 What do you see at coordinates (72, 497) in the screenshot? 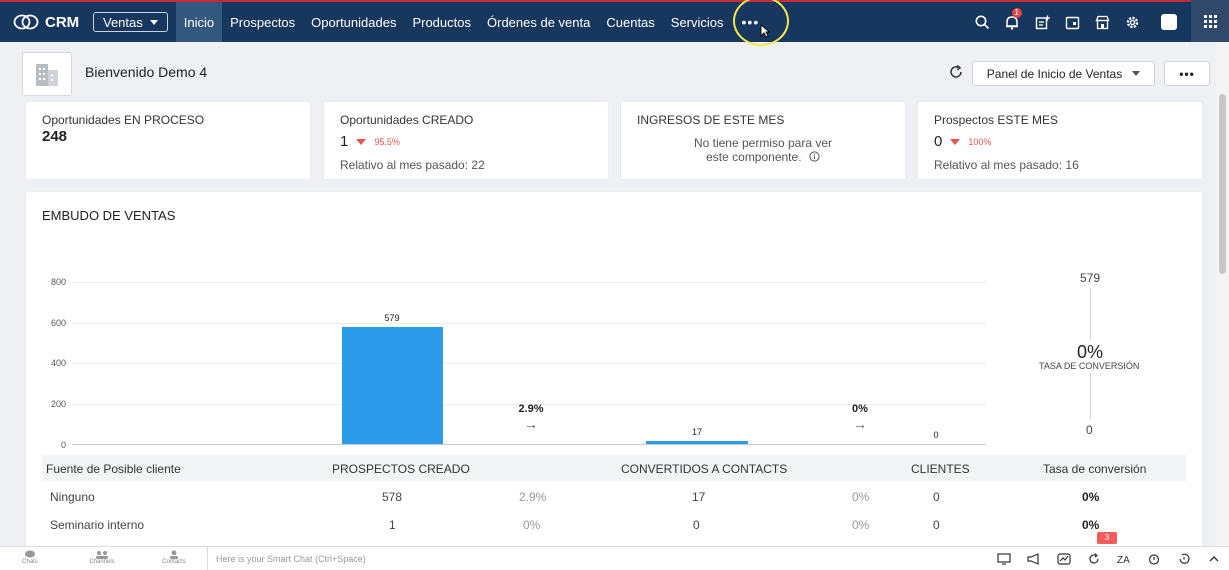
I see `cell-source: Ninguno` at bounding box center [72, 497].